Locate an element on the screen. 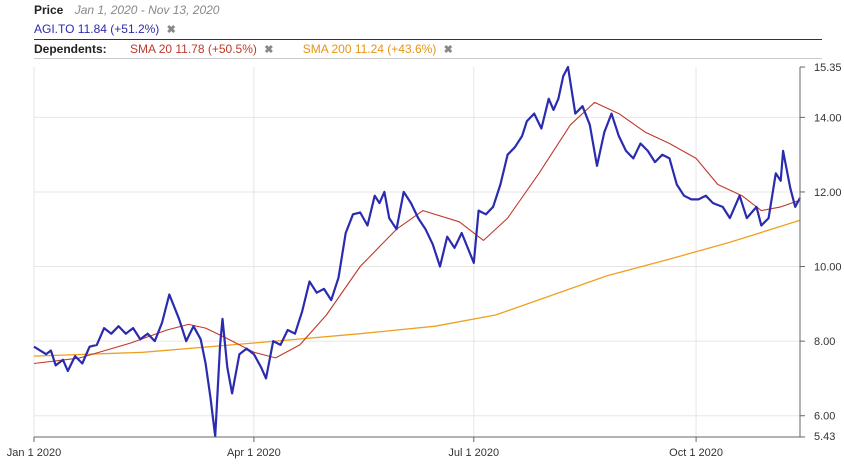 Image resolution: width=844 pixels, height=464 pixels. y-tick-label: 8.00 is located at coordinates (824, 342).